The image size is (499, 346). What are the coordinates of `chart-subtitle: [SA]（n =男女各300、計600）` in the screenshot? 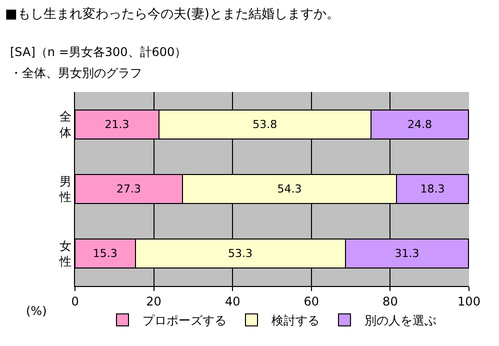 It's located at (98, 52).